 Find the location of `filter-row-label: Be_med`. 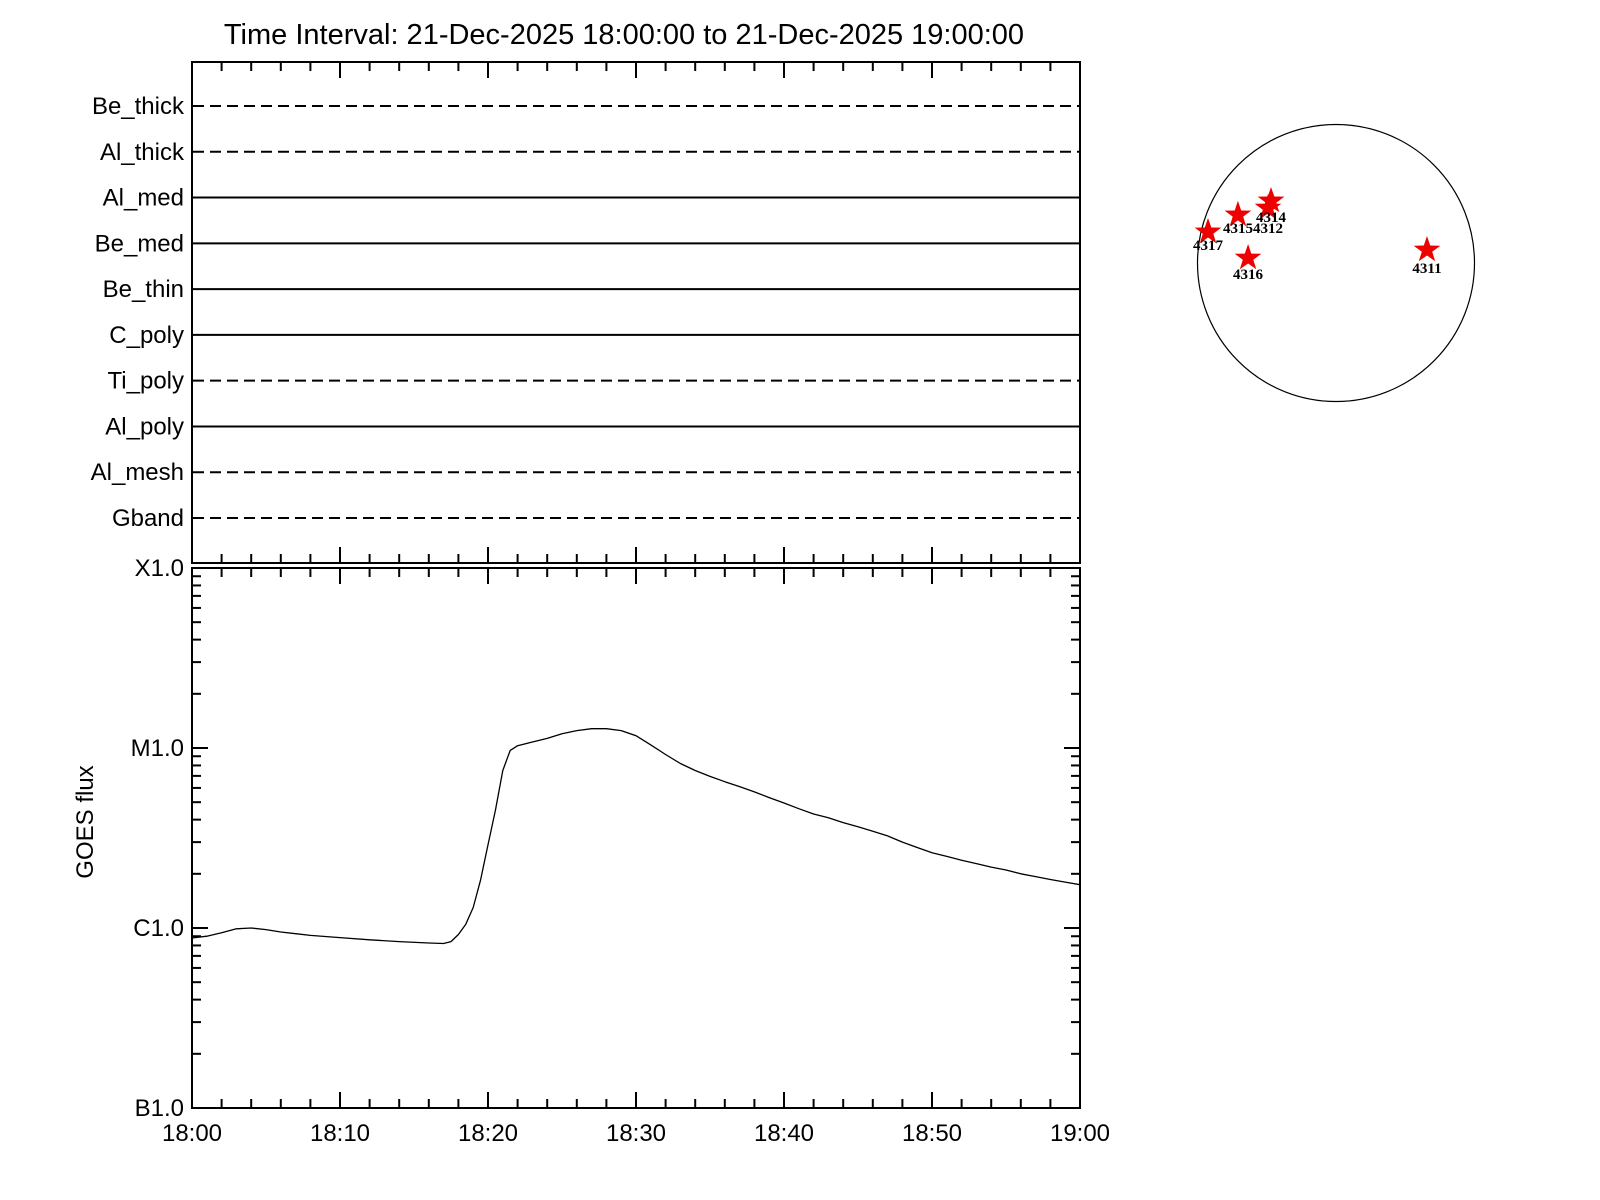

filter-row-label: Be_med is located at coordinates (139, 243).